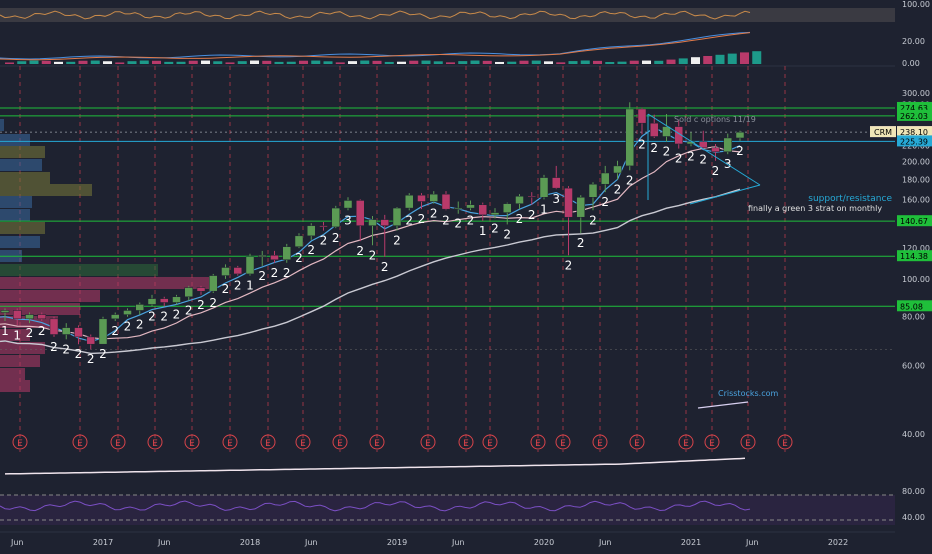 The image size is (932, 554). What do you see at coordinates (544, 542) in the screenshot?
I see `x-axis-tick-label: 2020` at bounding box center [544, 542].